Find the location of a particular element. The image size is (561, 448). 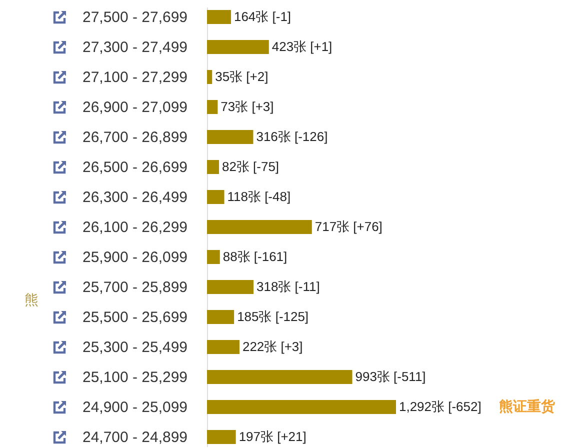

data-label: 73张 [+3] is located at coordinates (247, 106).